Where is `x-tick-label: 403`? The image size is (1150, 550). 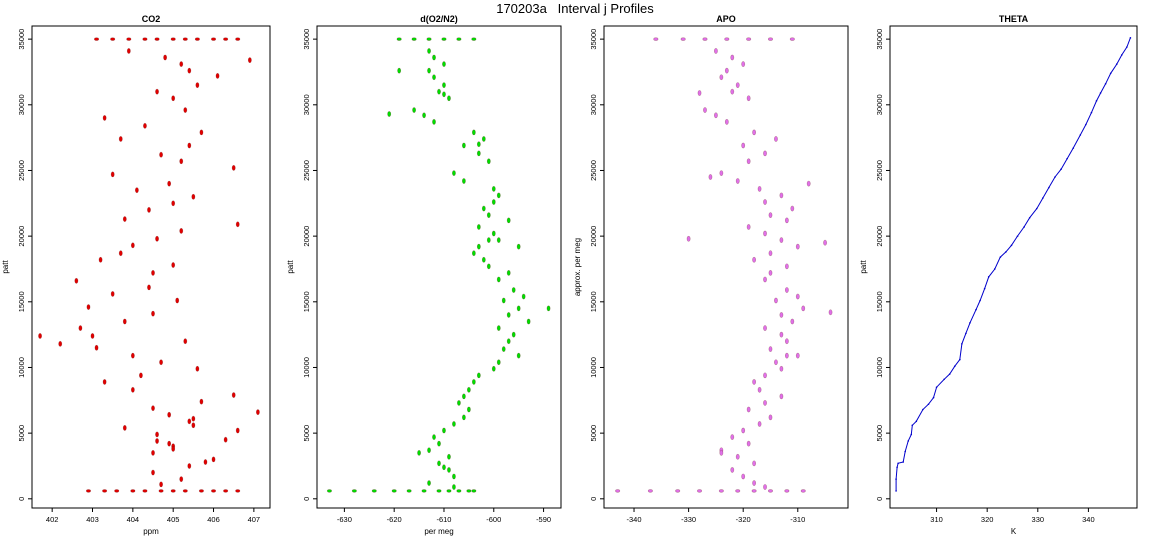 x-tick-label: 403 is located at coordinates (92, 519).